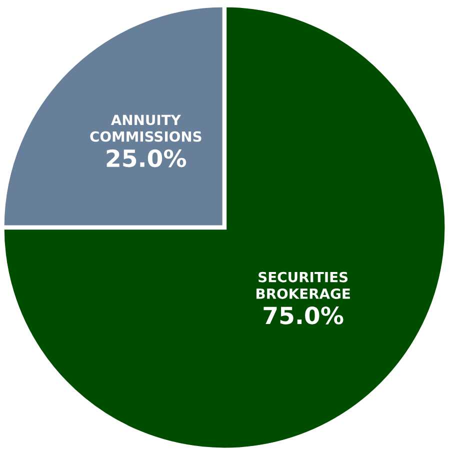 This screenshot has width=449, height=455. What do you see at coordinates (146, 158) in the screenshot?
I see `data-label: 25.0%` at bounding box center [146, 158].